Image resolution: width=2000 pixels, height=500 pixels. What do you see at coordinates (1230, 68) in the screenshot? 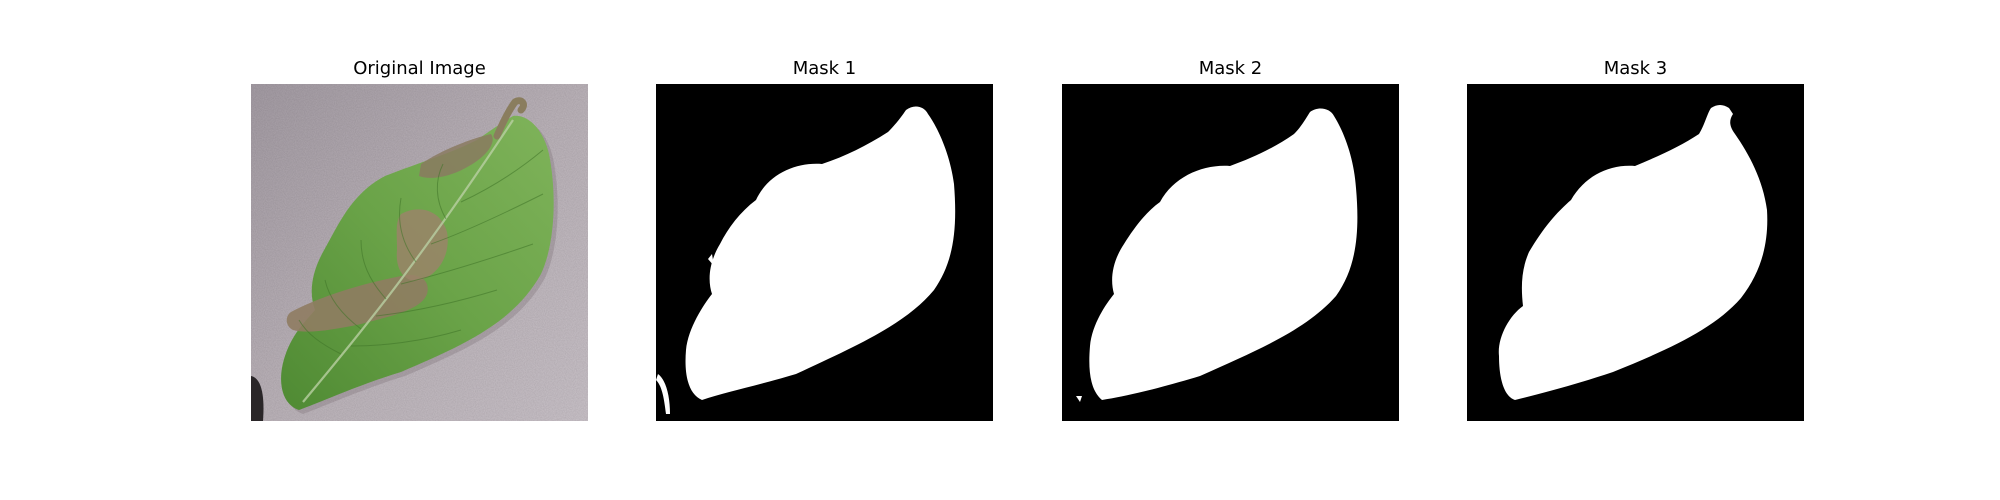
I see `panel-title-mask-2: Mask 2` at bounding box center [1230, 68].